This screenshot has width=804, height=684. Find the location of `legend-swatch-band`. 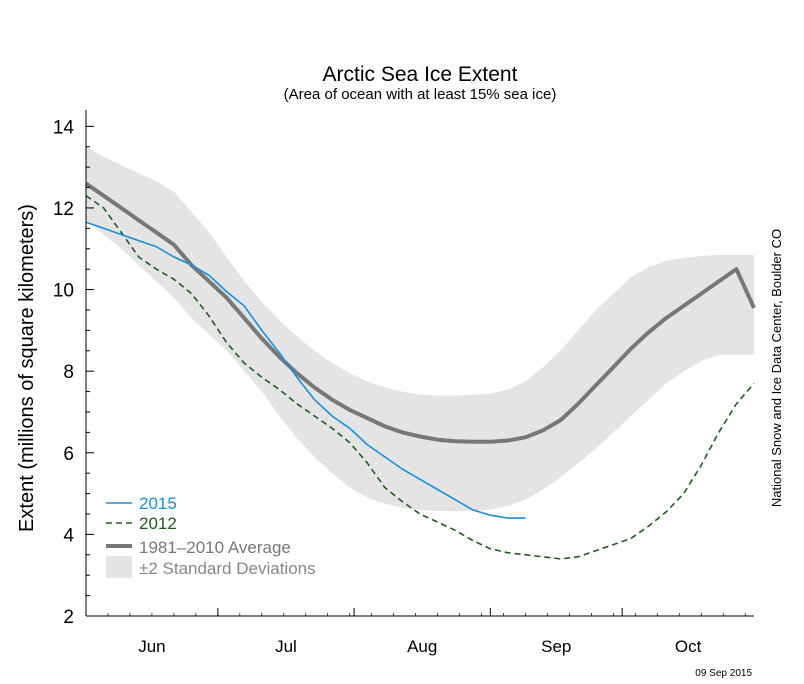

legend-swatch-band is located at coordinates (119, 567).